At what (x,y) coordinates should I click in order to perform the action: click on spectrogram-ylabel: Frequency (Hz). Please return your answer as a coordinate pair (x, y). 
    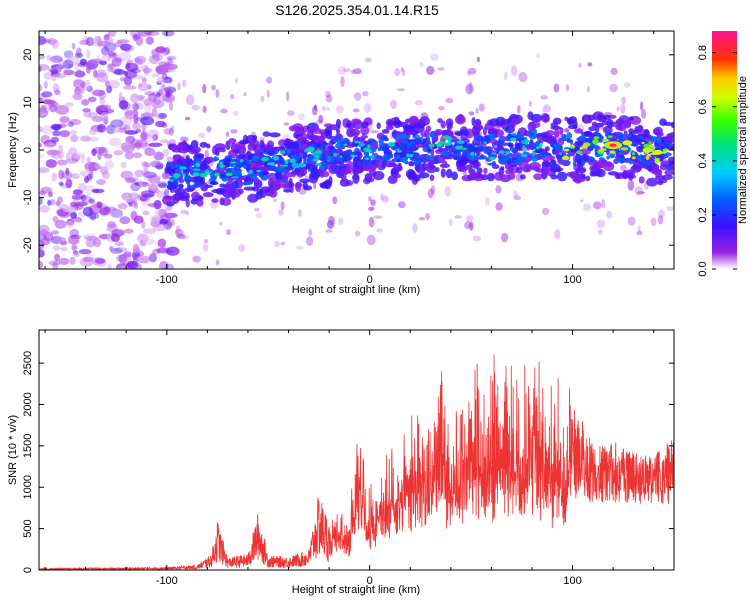
    Looking at the image, I should click on (13, 150).